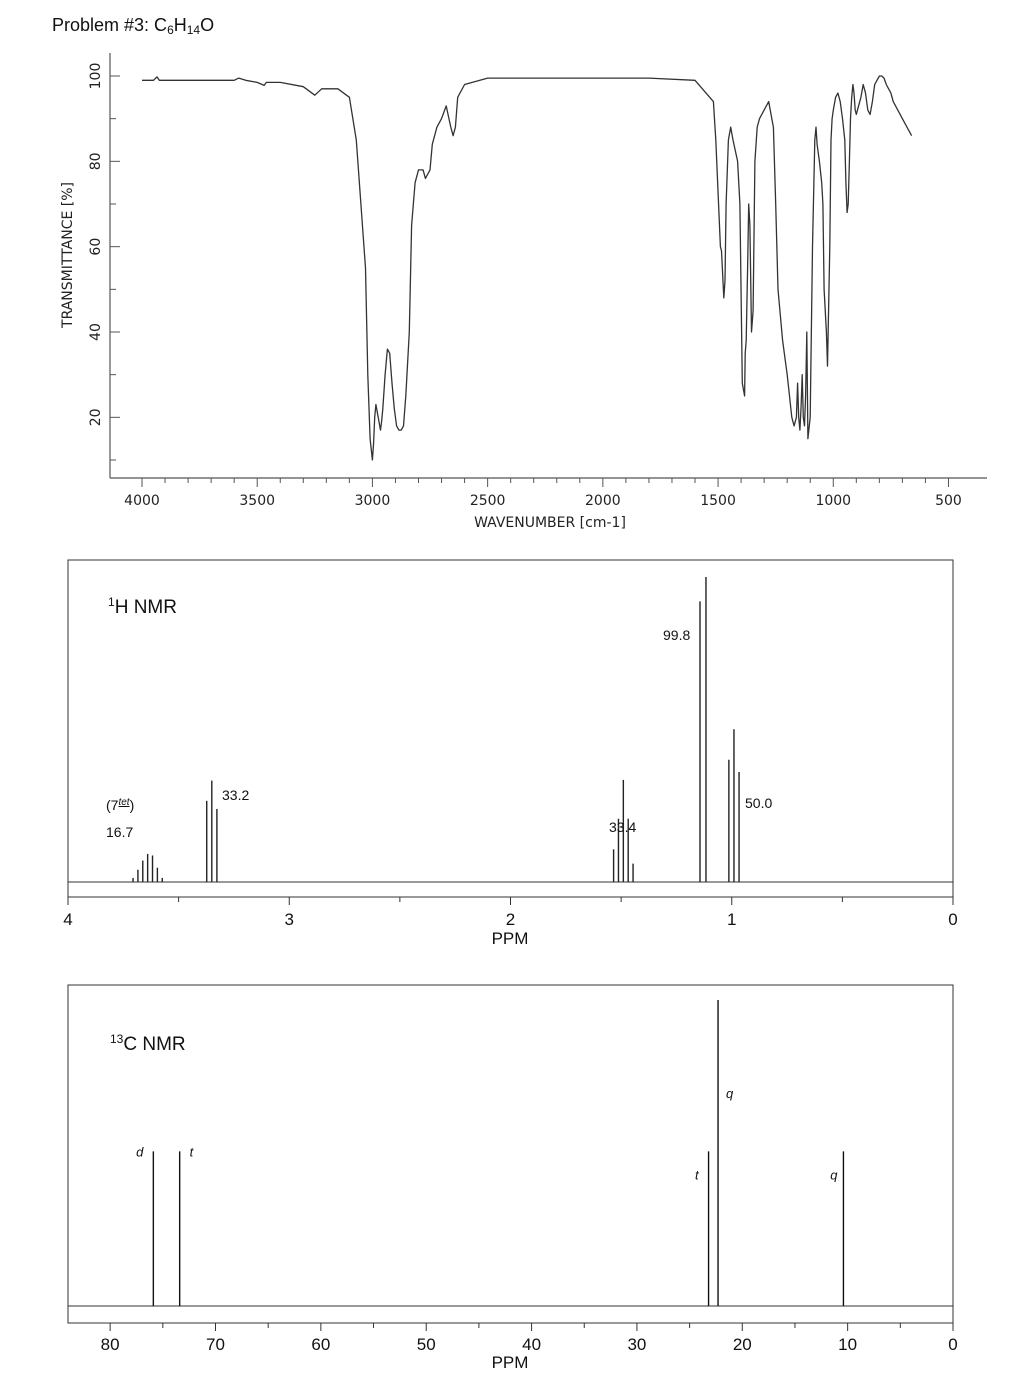 This screenshot has width=1014, height=1395. I want to click on note-superscript: tet, so click(124, 802).